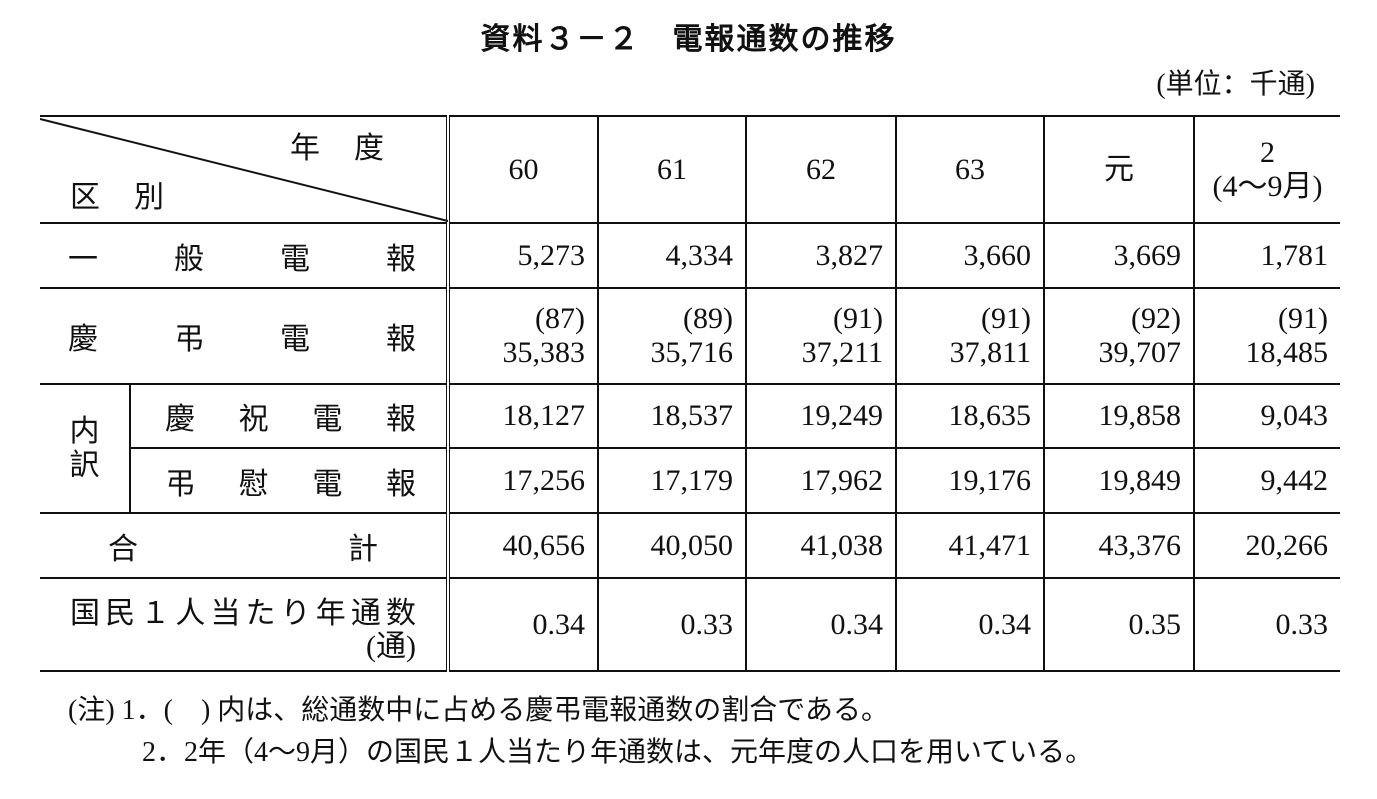 Image resolution: width=1377 pixels, height=799 pixels. I want to click on value: 39,707, so click(1140, 352).